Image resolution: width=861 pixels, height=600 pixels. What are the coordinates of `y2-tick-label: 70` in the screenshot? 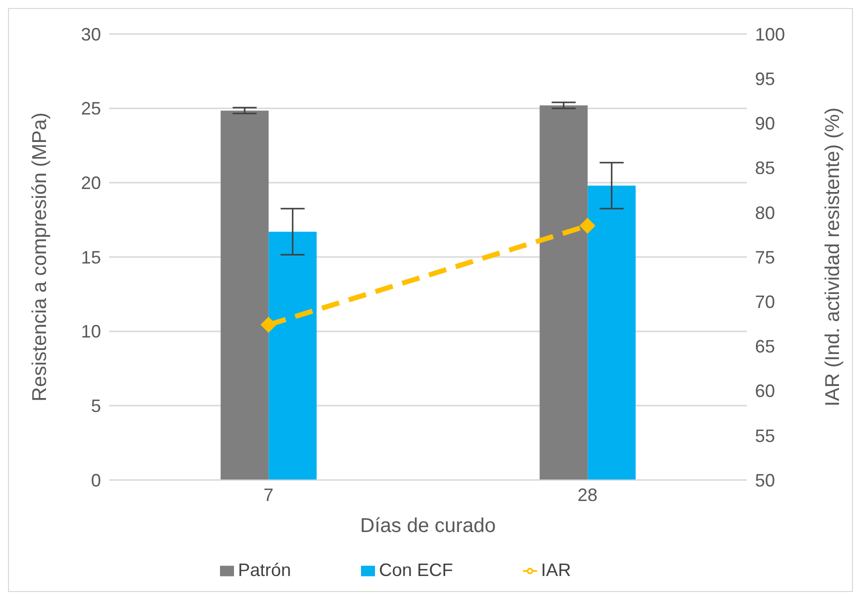 It's located at (765, 302).